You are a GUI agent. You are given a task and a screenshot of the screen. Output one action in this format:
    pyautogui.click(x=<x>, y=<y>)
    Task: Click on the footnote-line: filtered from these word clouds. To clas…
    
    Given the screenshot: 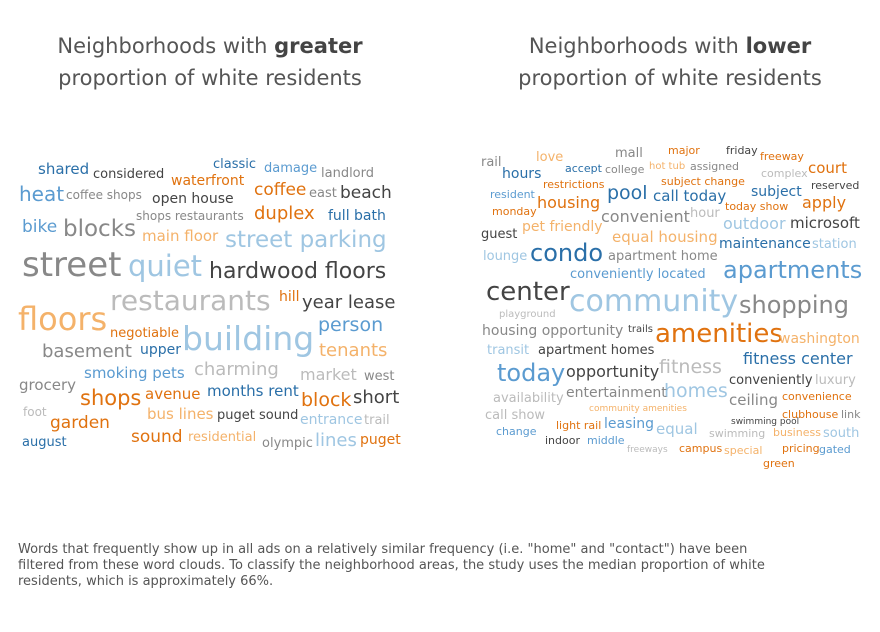 What is the action you would take?
    pyautogui.click(x=391, y=565)
    